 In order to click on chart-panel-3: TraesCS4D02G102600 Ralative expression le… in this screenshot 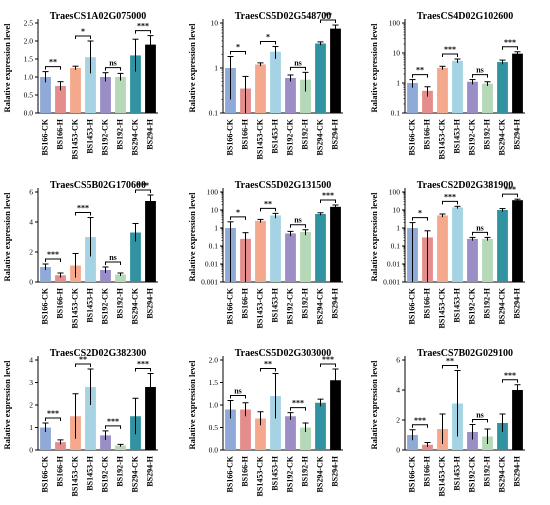, I will do `click(447, 85)`.